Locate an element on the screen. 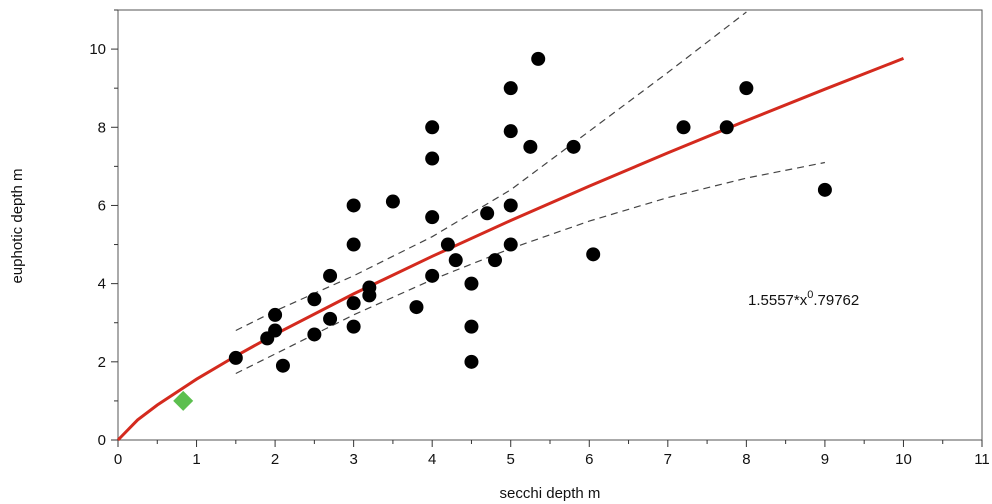 The height and width of the screenshot is (504, 992). fit-equation: 1.5557*x0.79762 is located at coordinates (803, 299).